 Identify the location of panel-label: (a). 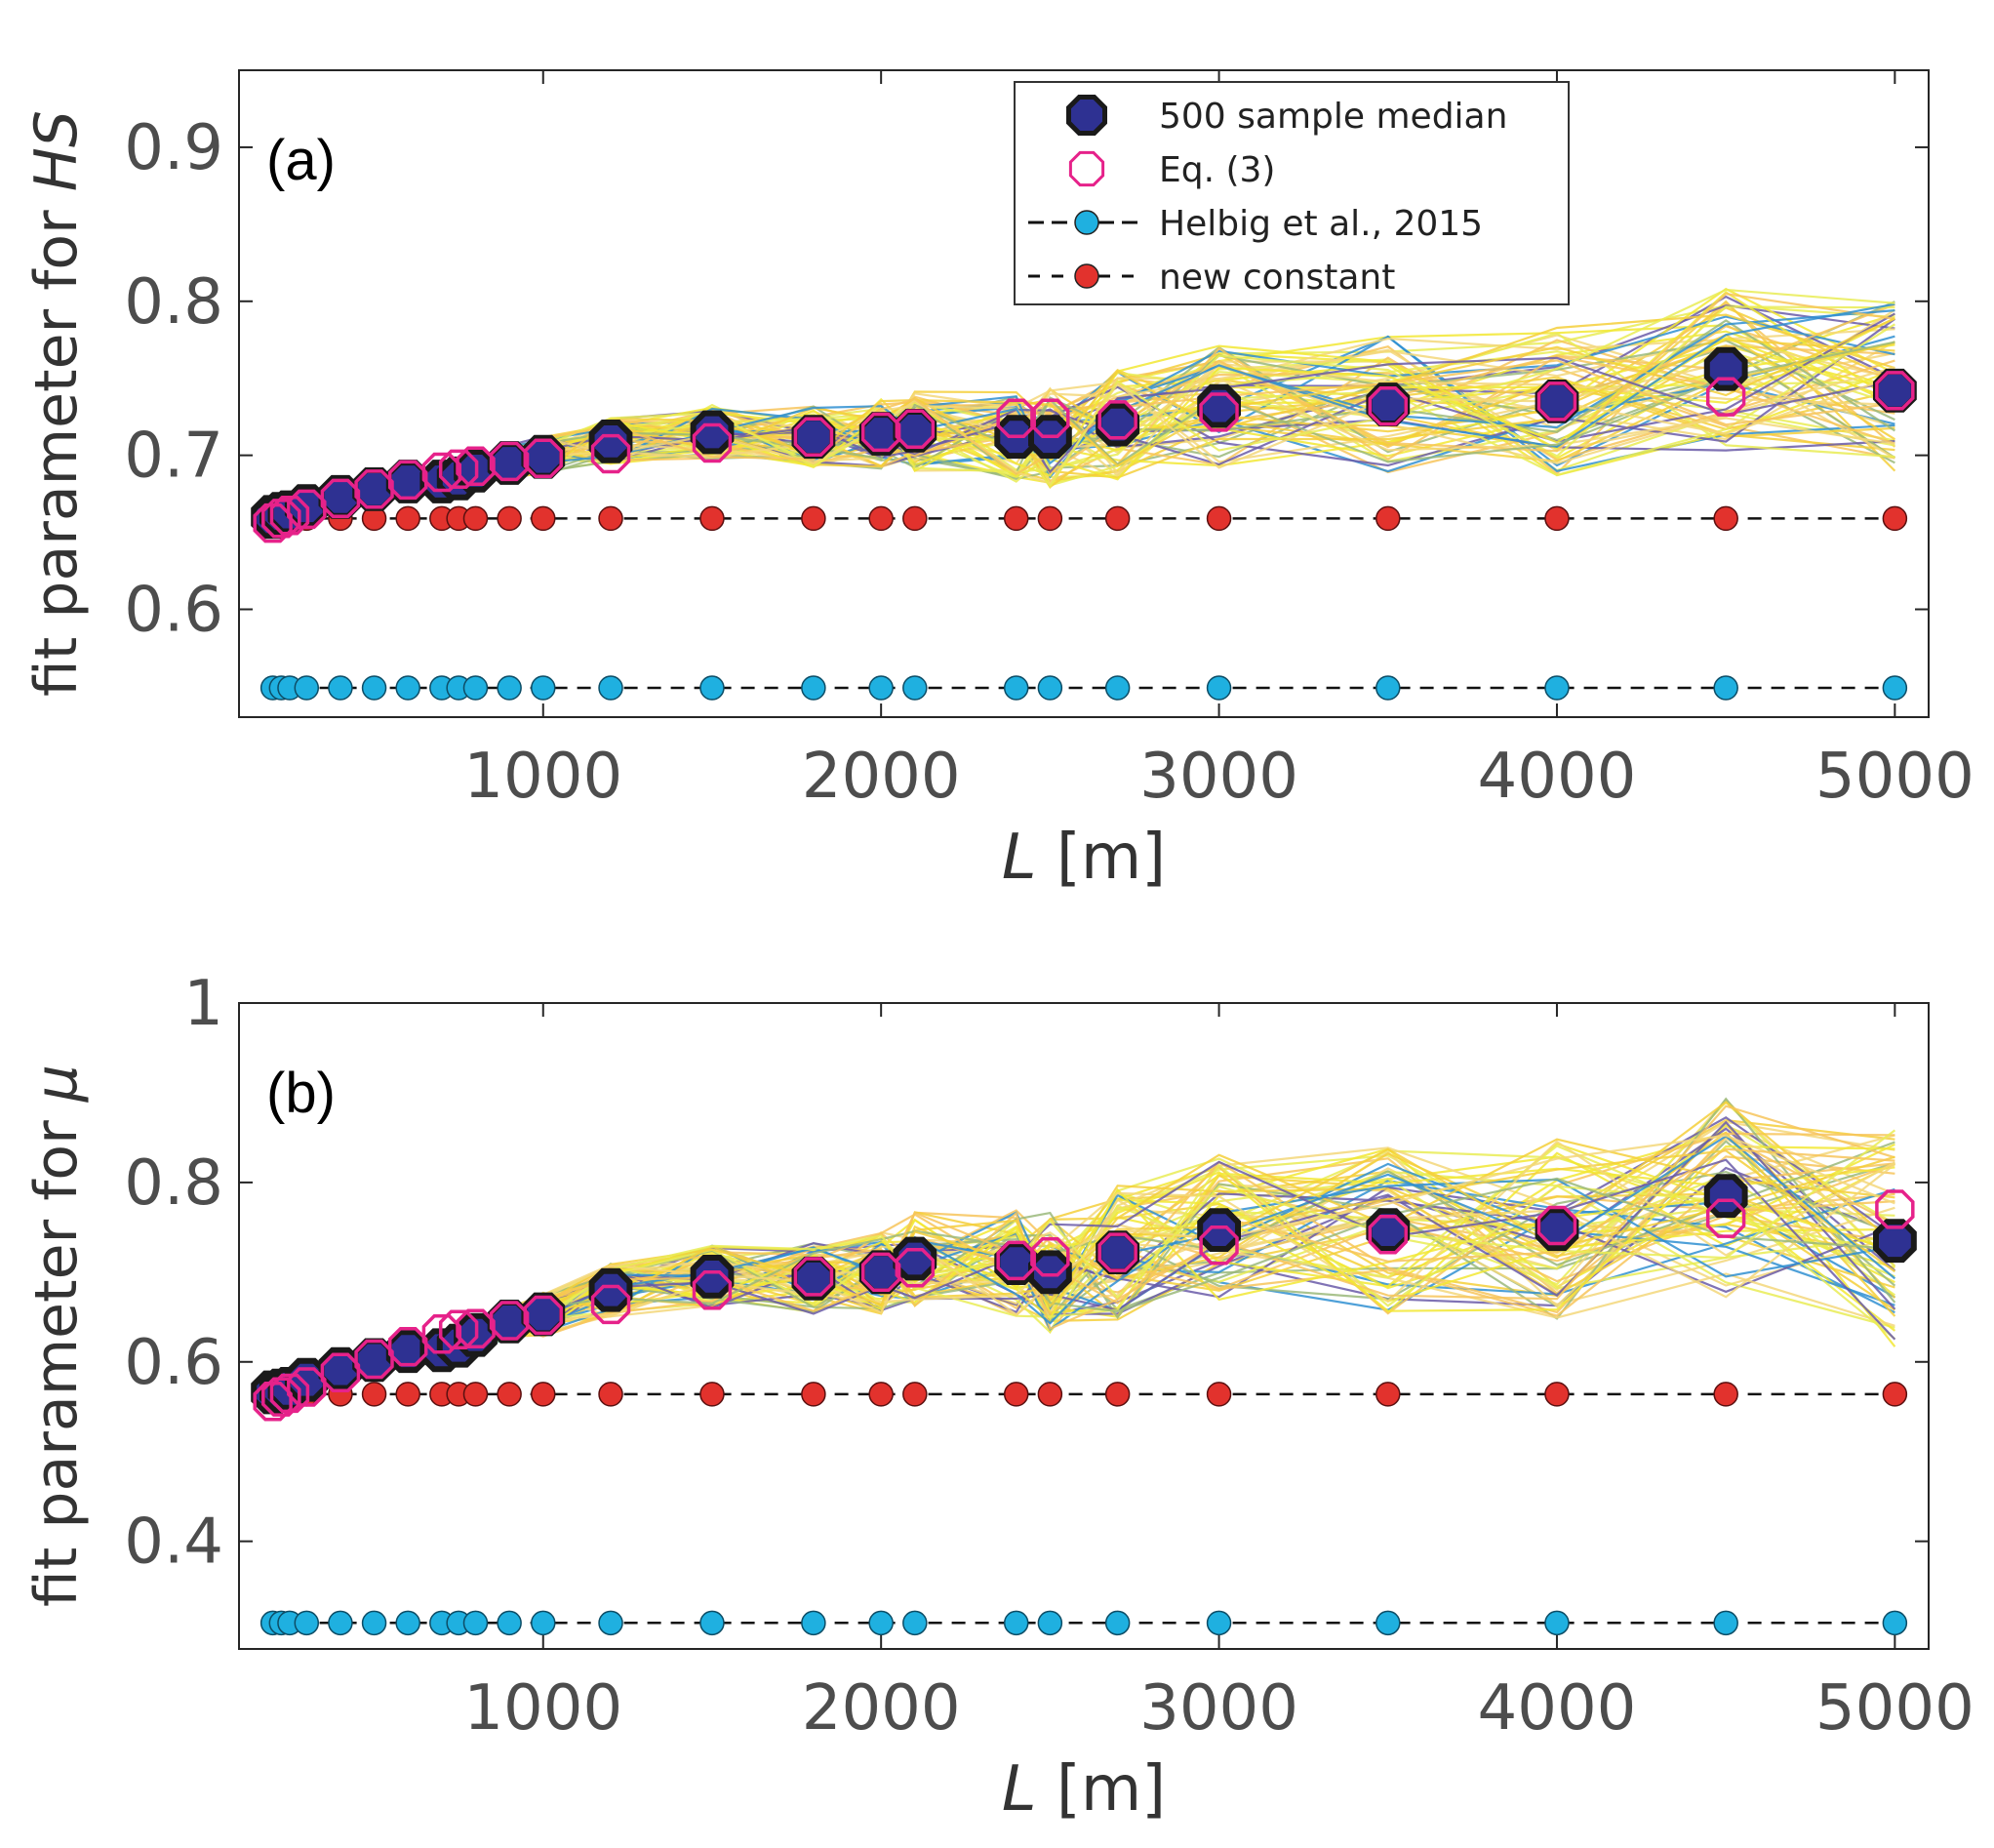
(301, 161).